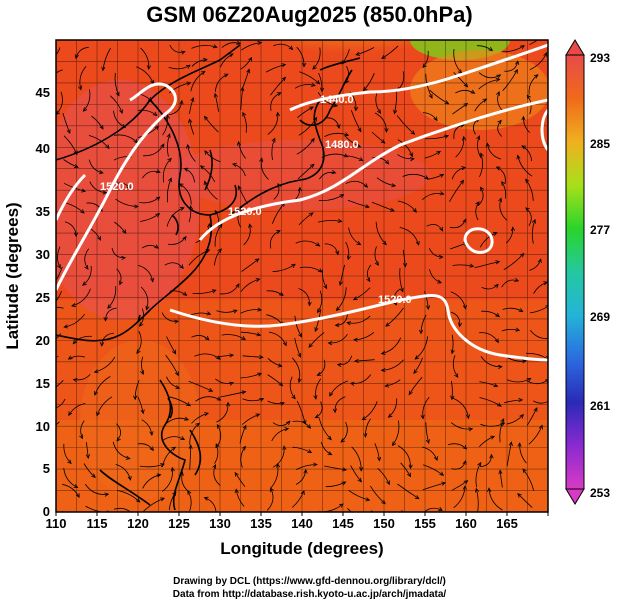 The width and height of the screenshot is (619, 605). Describe the element at coordinates (600, 230) in the screenshot. I see `colorbar-tick: 277` at that location.